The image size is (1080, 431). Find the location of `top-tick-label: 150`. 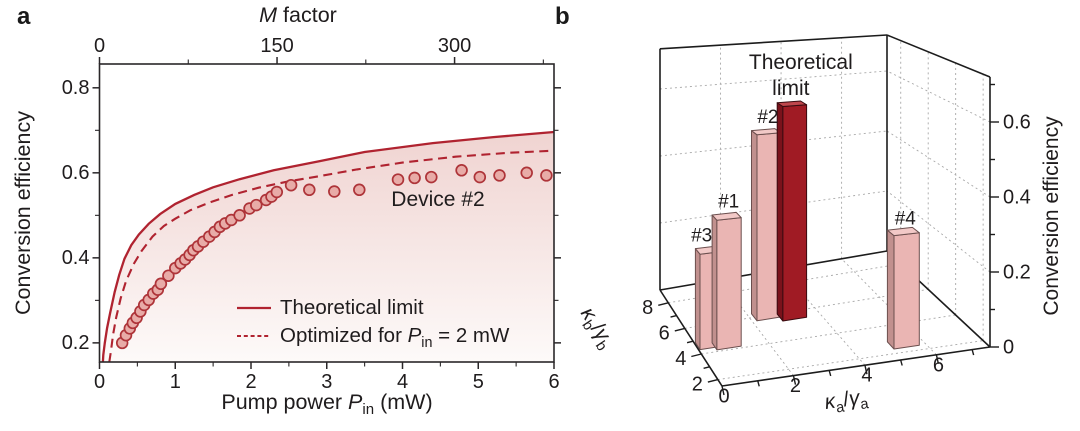

top-tick-label: 150 is located at coordinates (276, 46).